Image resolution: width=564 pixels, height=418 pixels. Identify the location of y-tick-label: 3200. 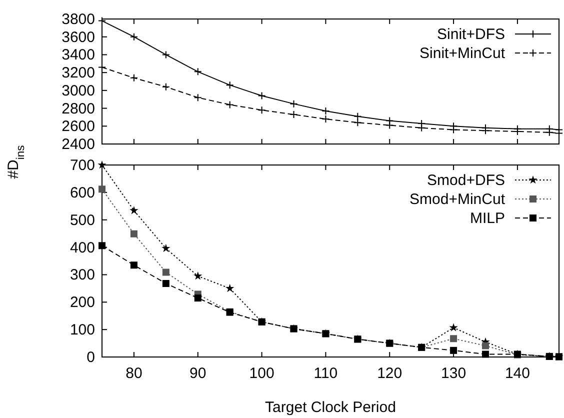
(78, 73).